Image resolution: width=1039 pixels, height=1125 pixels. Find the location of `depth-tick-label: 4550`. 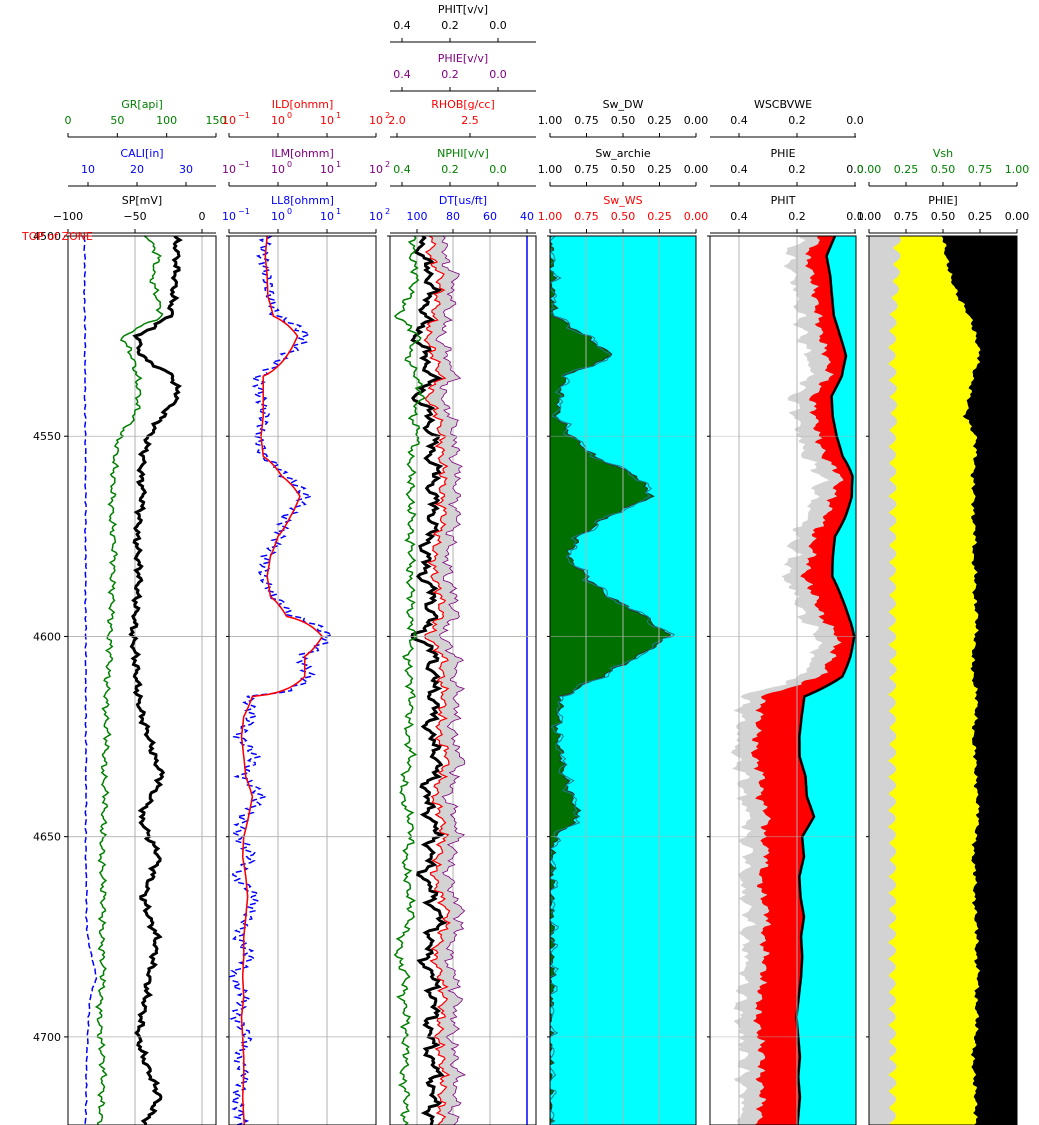

depth-tick-label: 4550 is located at coordinates (47, 436).